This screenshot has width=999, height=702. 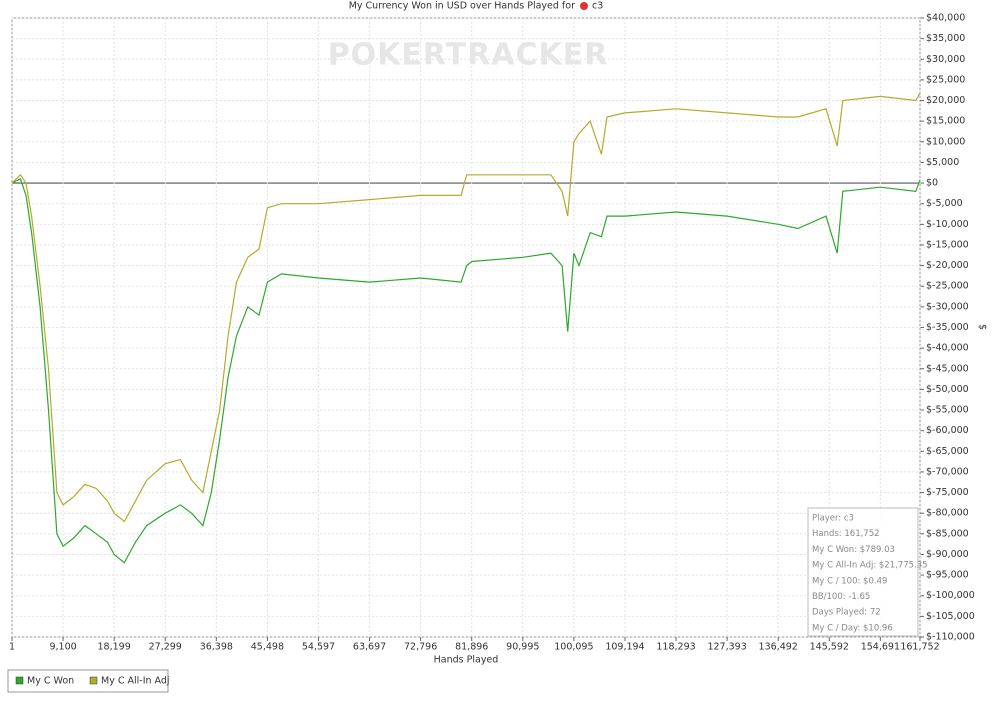 I want to click on x-tick-label: 161,752, so click(x=919, y=647).